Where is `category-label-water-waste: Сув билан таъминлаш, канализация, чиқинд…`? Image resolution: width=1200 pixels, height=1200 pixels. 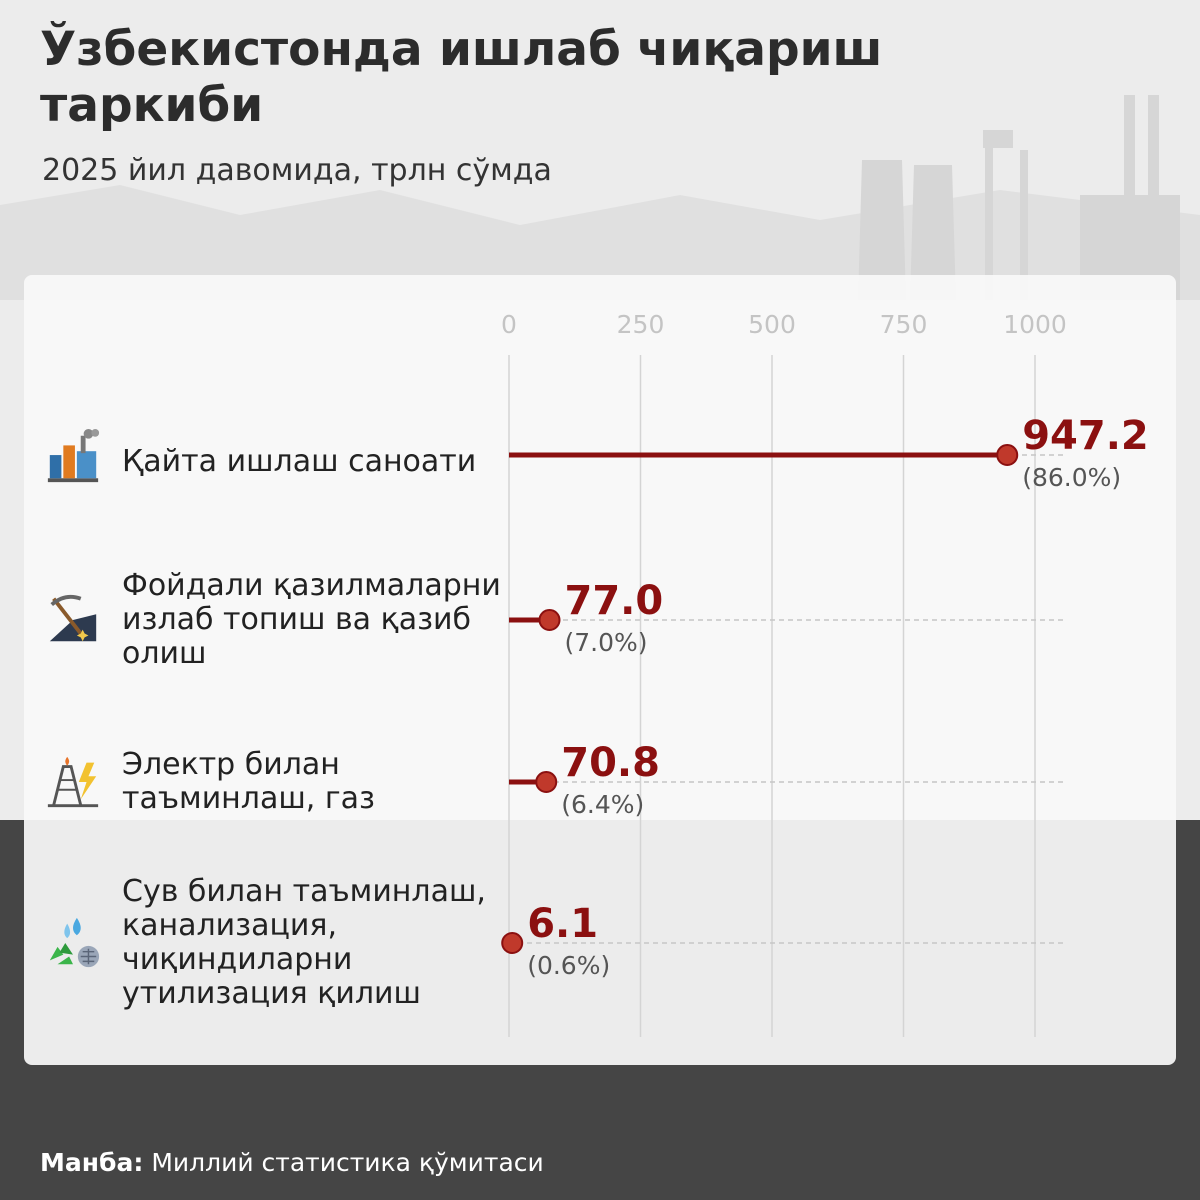 category-label-water-waste: Сув билан таъминлаш, канализация, чиқинд… is located at coordinates (304, 942).